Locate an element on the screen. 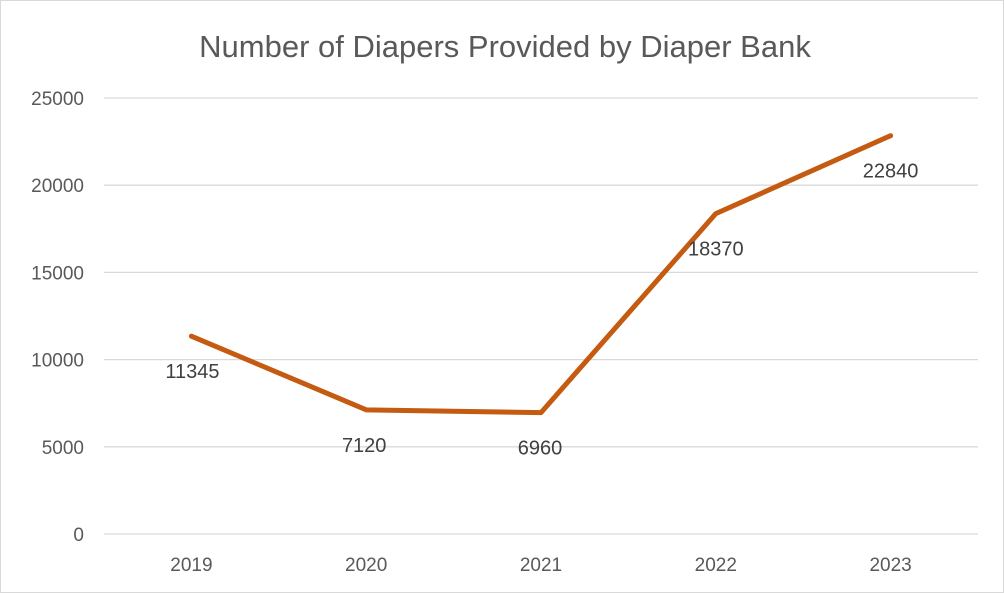 The height and width of the screenshot is (593, 1004). data-label-2022: 18370 is located at coordinates (716, 250).